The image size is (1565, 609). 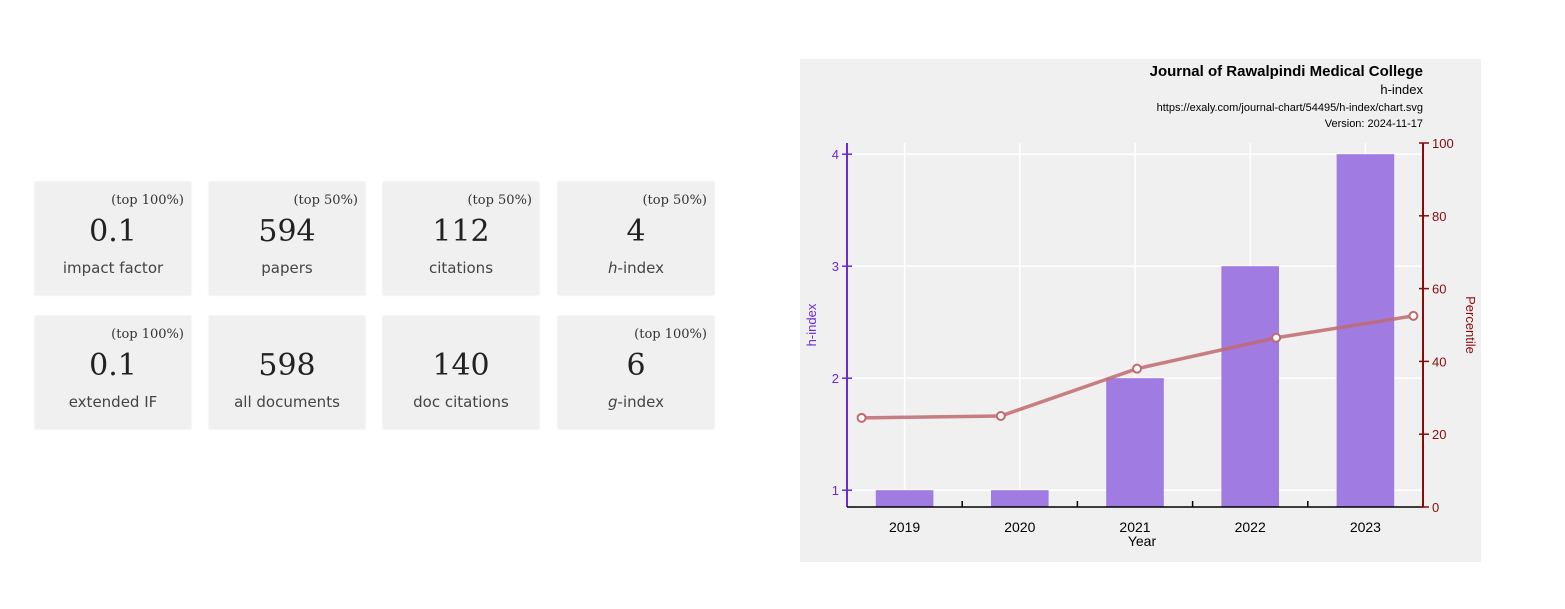 I want to click on metric-label: citations, so click(x=461, y=268).